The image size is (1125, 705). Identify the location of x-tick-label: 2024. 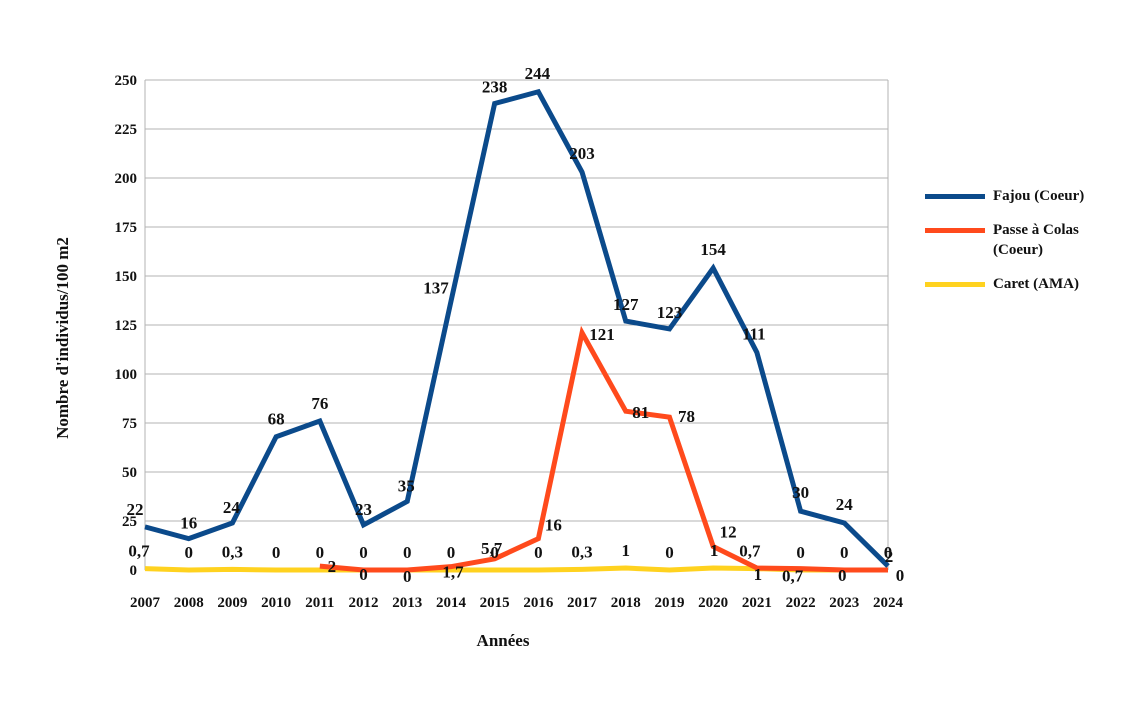
(888, 603).